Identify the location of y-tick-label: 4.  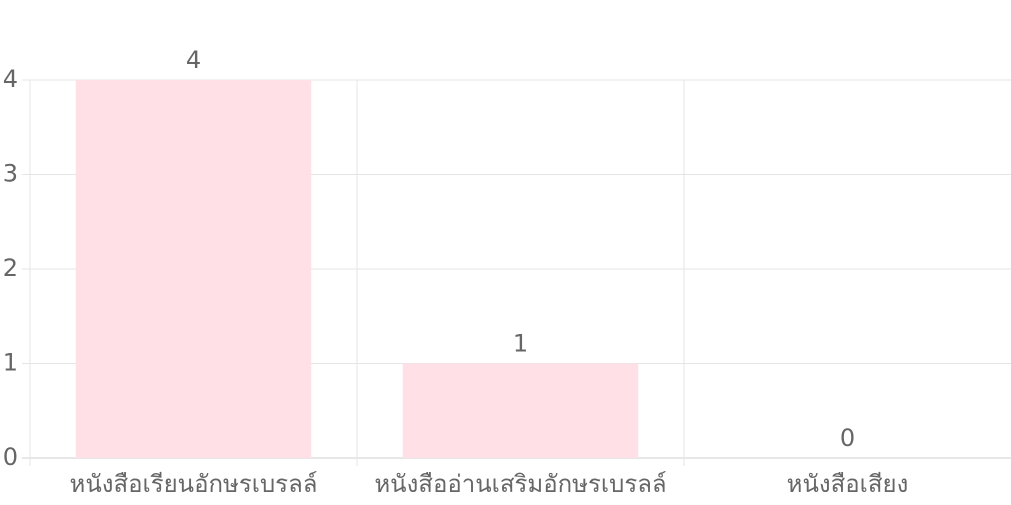
(10, 79).